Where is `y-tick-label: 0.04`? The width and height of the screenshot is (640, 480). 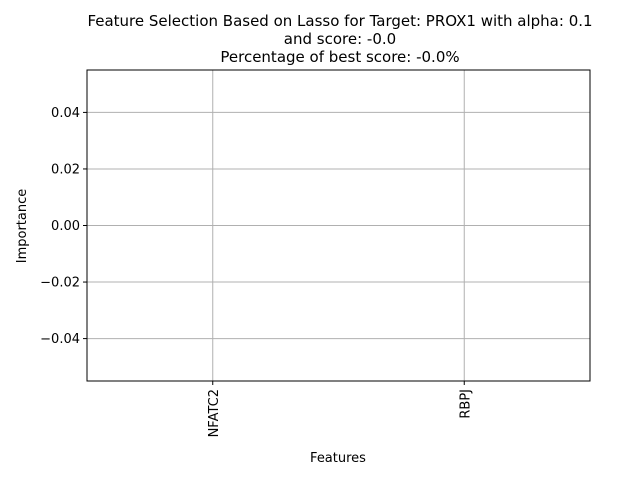 y-tick-label: 0.04 is located at coordinates (65, 113).